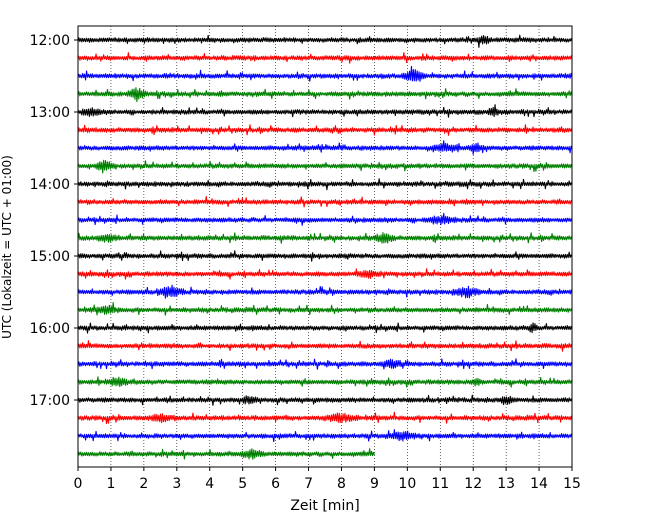 The height and width of the screenshot is (520, 650). What do you see at coordinates (176, 484) in the screenshot?
I see `x-tick-label-3: 3` at bounding box center [176, 484].